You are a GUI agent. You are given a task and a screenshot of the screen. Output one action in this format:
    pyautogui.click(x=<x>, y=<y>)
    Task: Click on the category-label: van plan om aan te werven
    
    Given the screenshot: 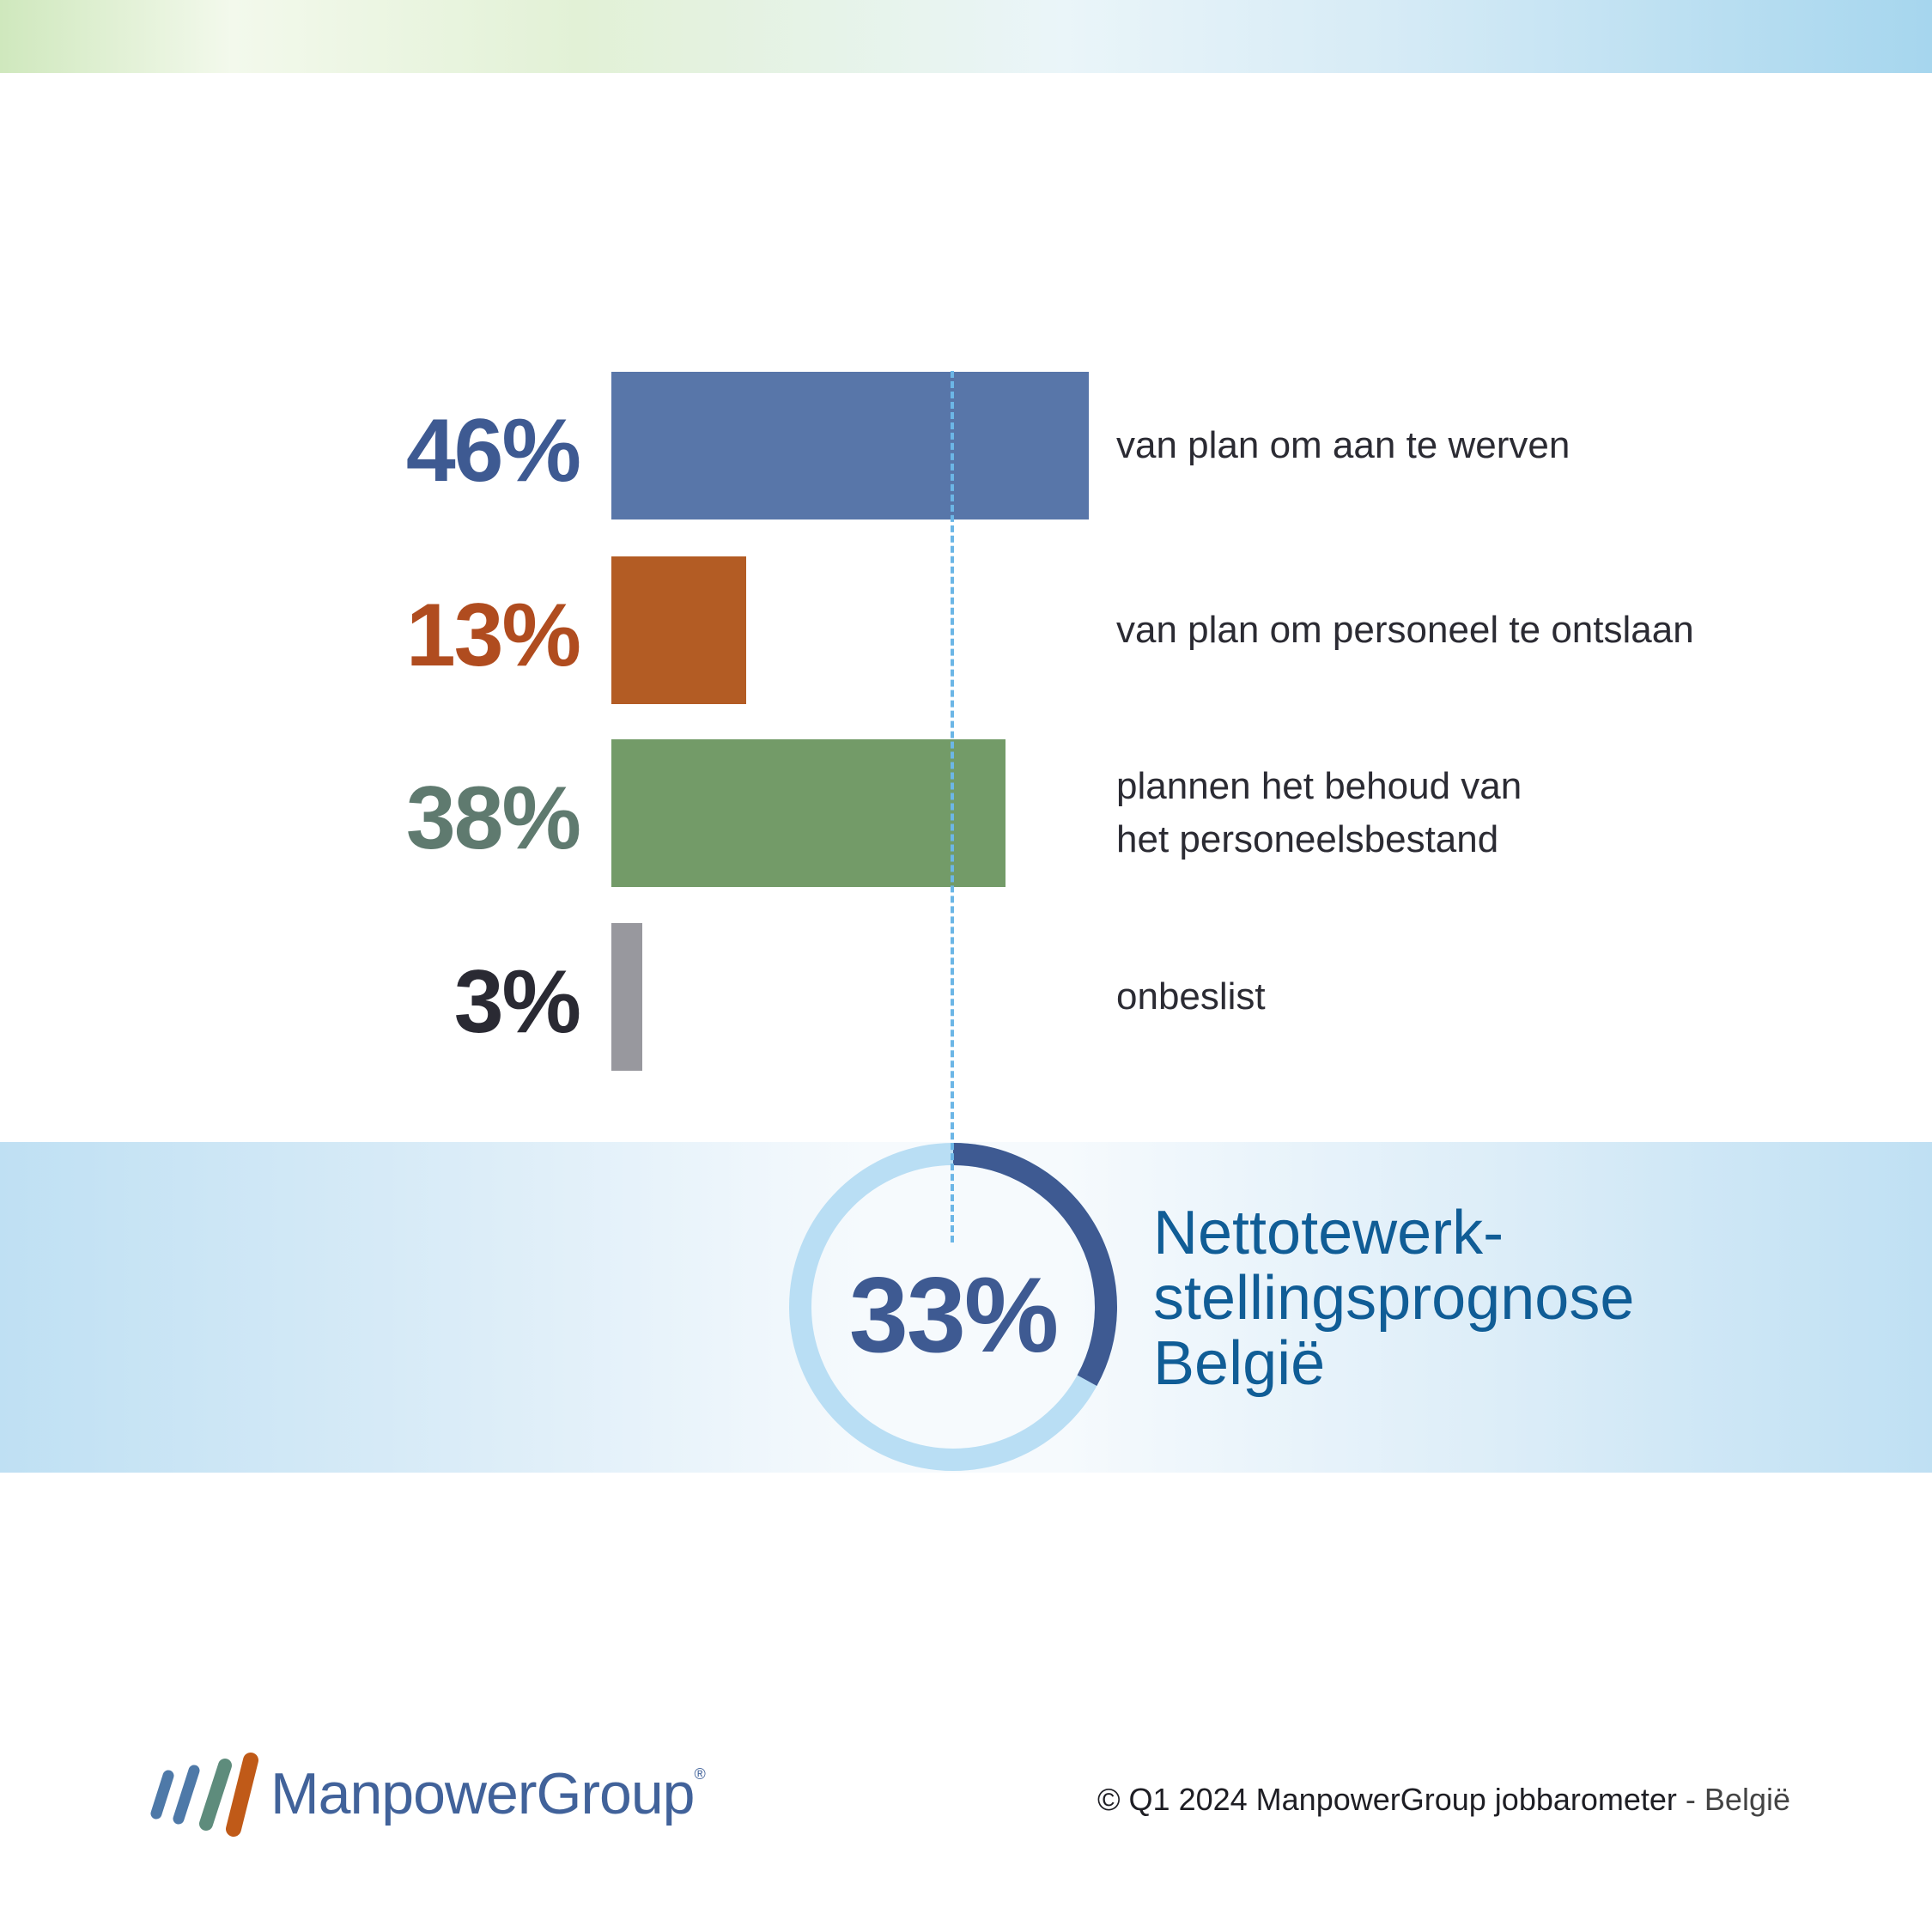 What is the action you would take?
    pyautogui.click(x=1343, y=446)
    